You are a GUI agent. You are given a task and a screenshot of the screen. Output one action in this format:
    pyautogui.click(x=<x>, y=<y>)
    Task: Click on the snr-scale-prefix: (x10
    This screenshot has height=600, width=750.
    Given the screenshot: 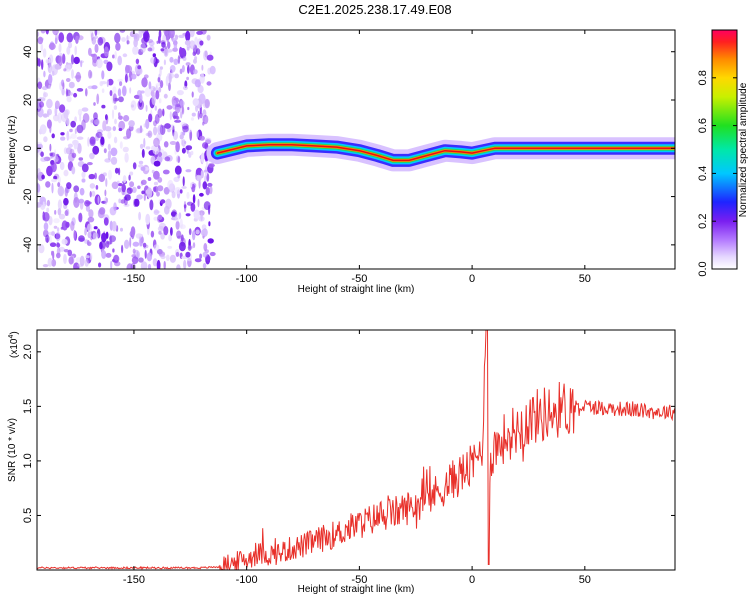 What is the action you would take?
    pyautogui.click(x=14, y=348)
    